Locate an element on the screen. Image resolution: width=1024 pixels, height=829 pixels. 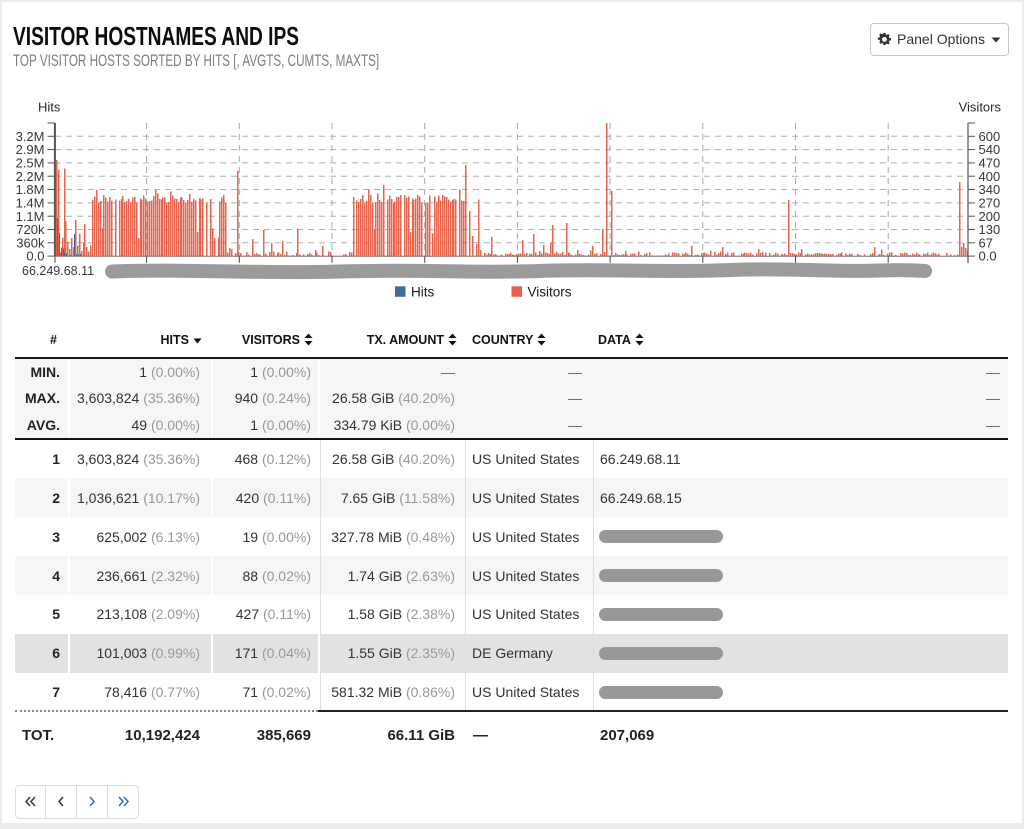
svg-text: 470 is located at coordinates (990, 163).